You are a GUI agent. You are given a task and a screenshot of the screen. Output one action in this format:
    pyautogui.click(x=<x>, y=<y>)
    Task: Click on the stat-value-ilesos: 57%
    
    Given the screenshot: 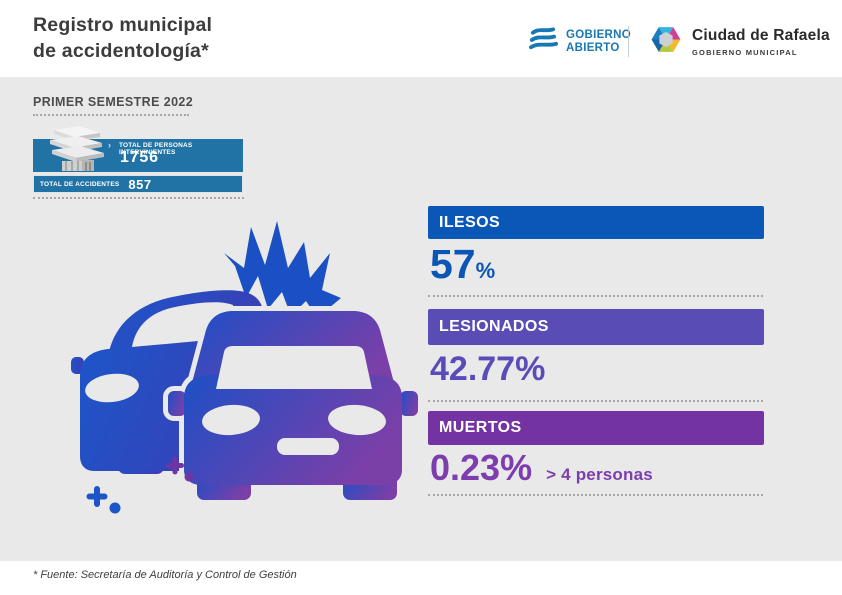 What is the action you would take?
    pyautogui.click(x=462, y=264)
    